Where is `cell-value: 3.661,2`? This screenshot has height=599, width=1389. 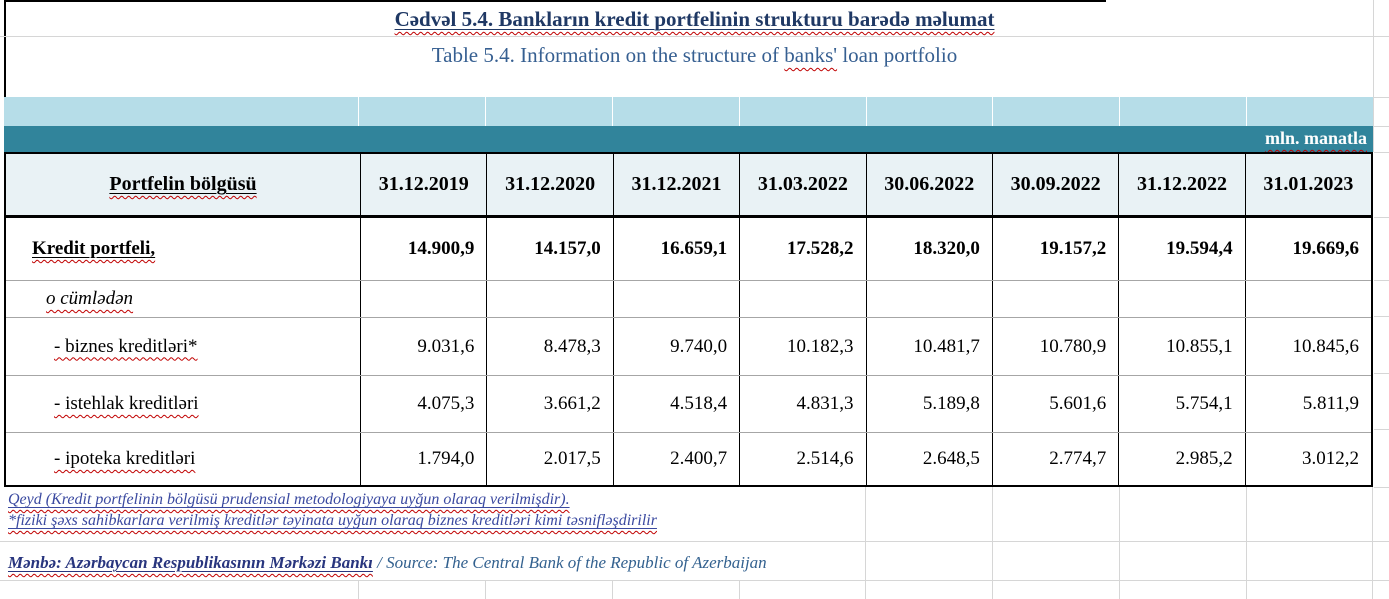 cell-value: 3.661,2 is located at coordinates (549, 404).